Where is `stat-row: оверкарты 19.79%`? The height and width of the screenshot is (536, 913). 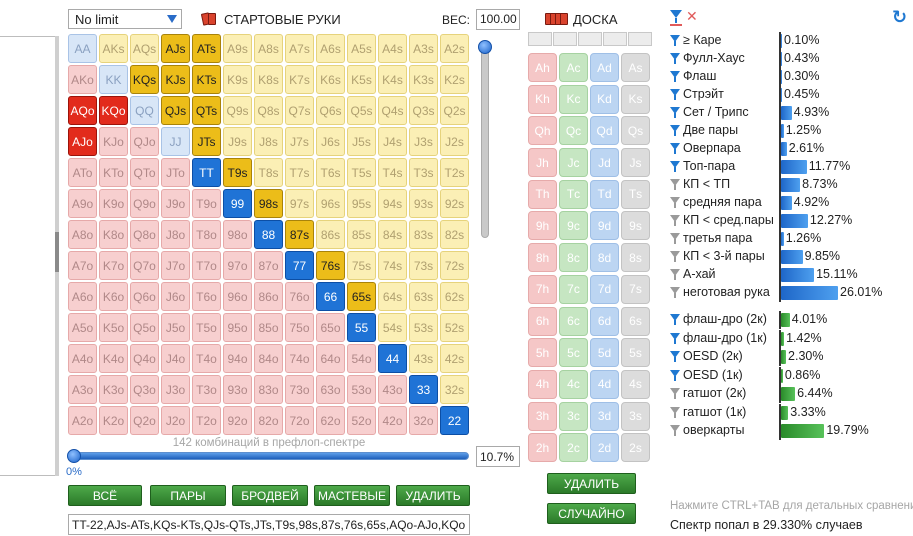 stat-row: оверкарты 19.79% is located at coordinates (791, 431).